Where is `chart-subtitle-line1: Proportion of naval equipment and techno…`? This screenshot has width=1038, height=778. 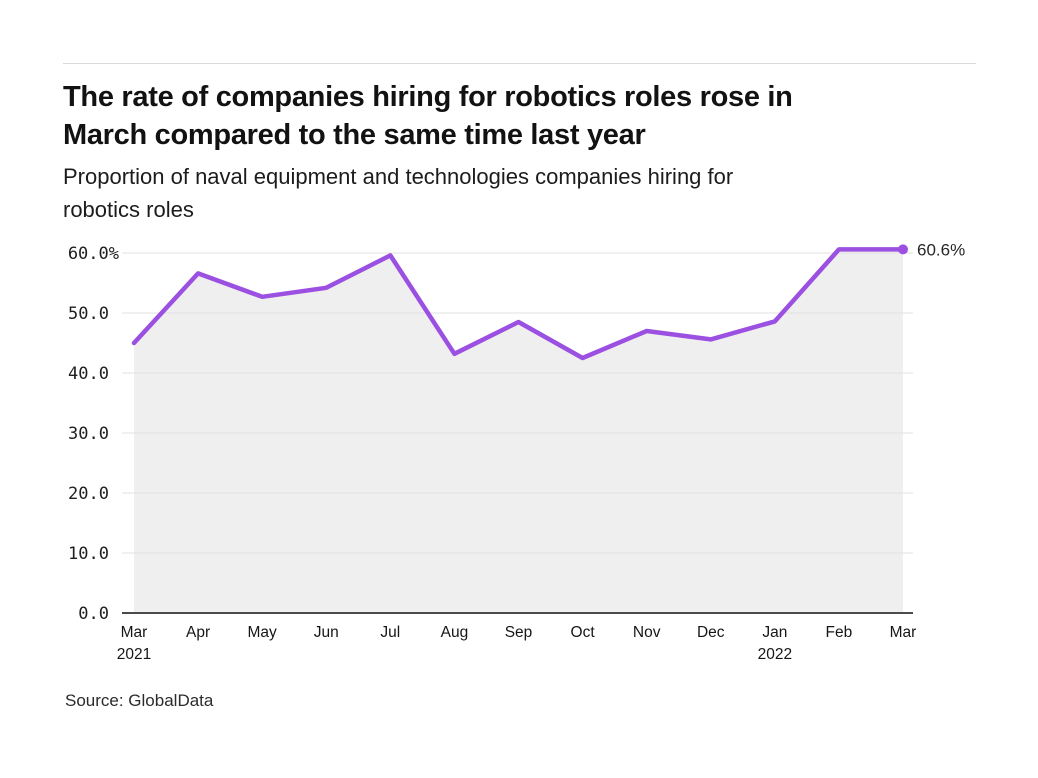 chart-subtitle-line1: Proportion of naval equipment and techno… is located at coordinates (398, 176).